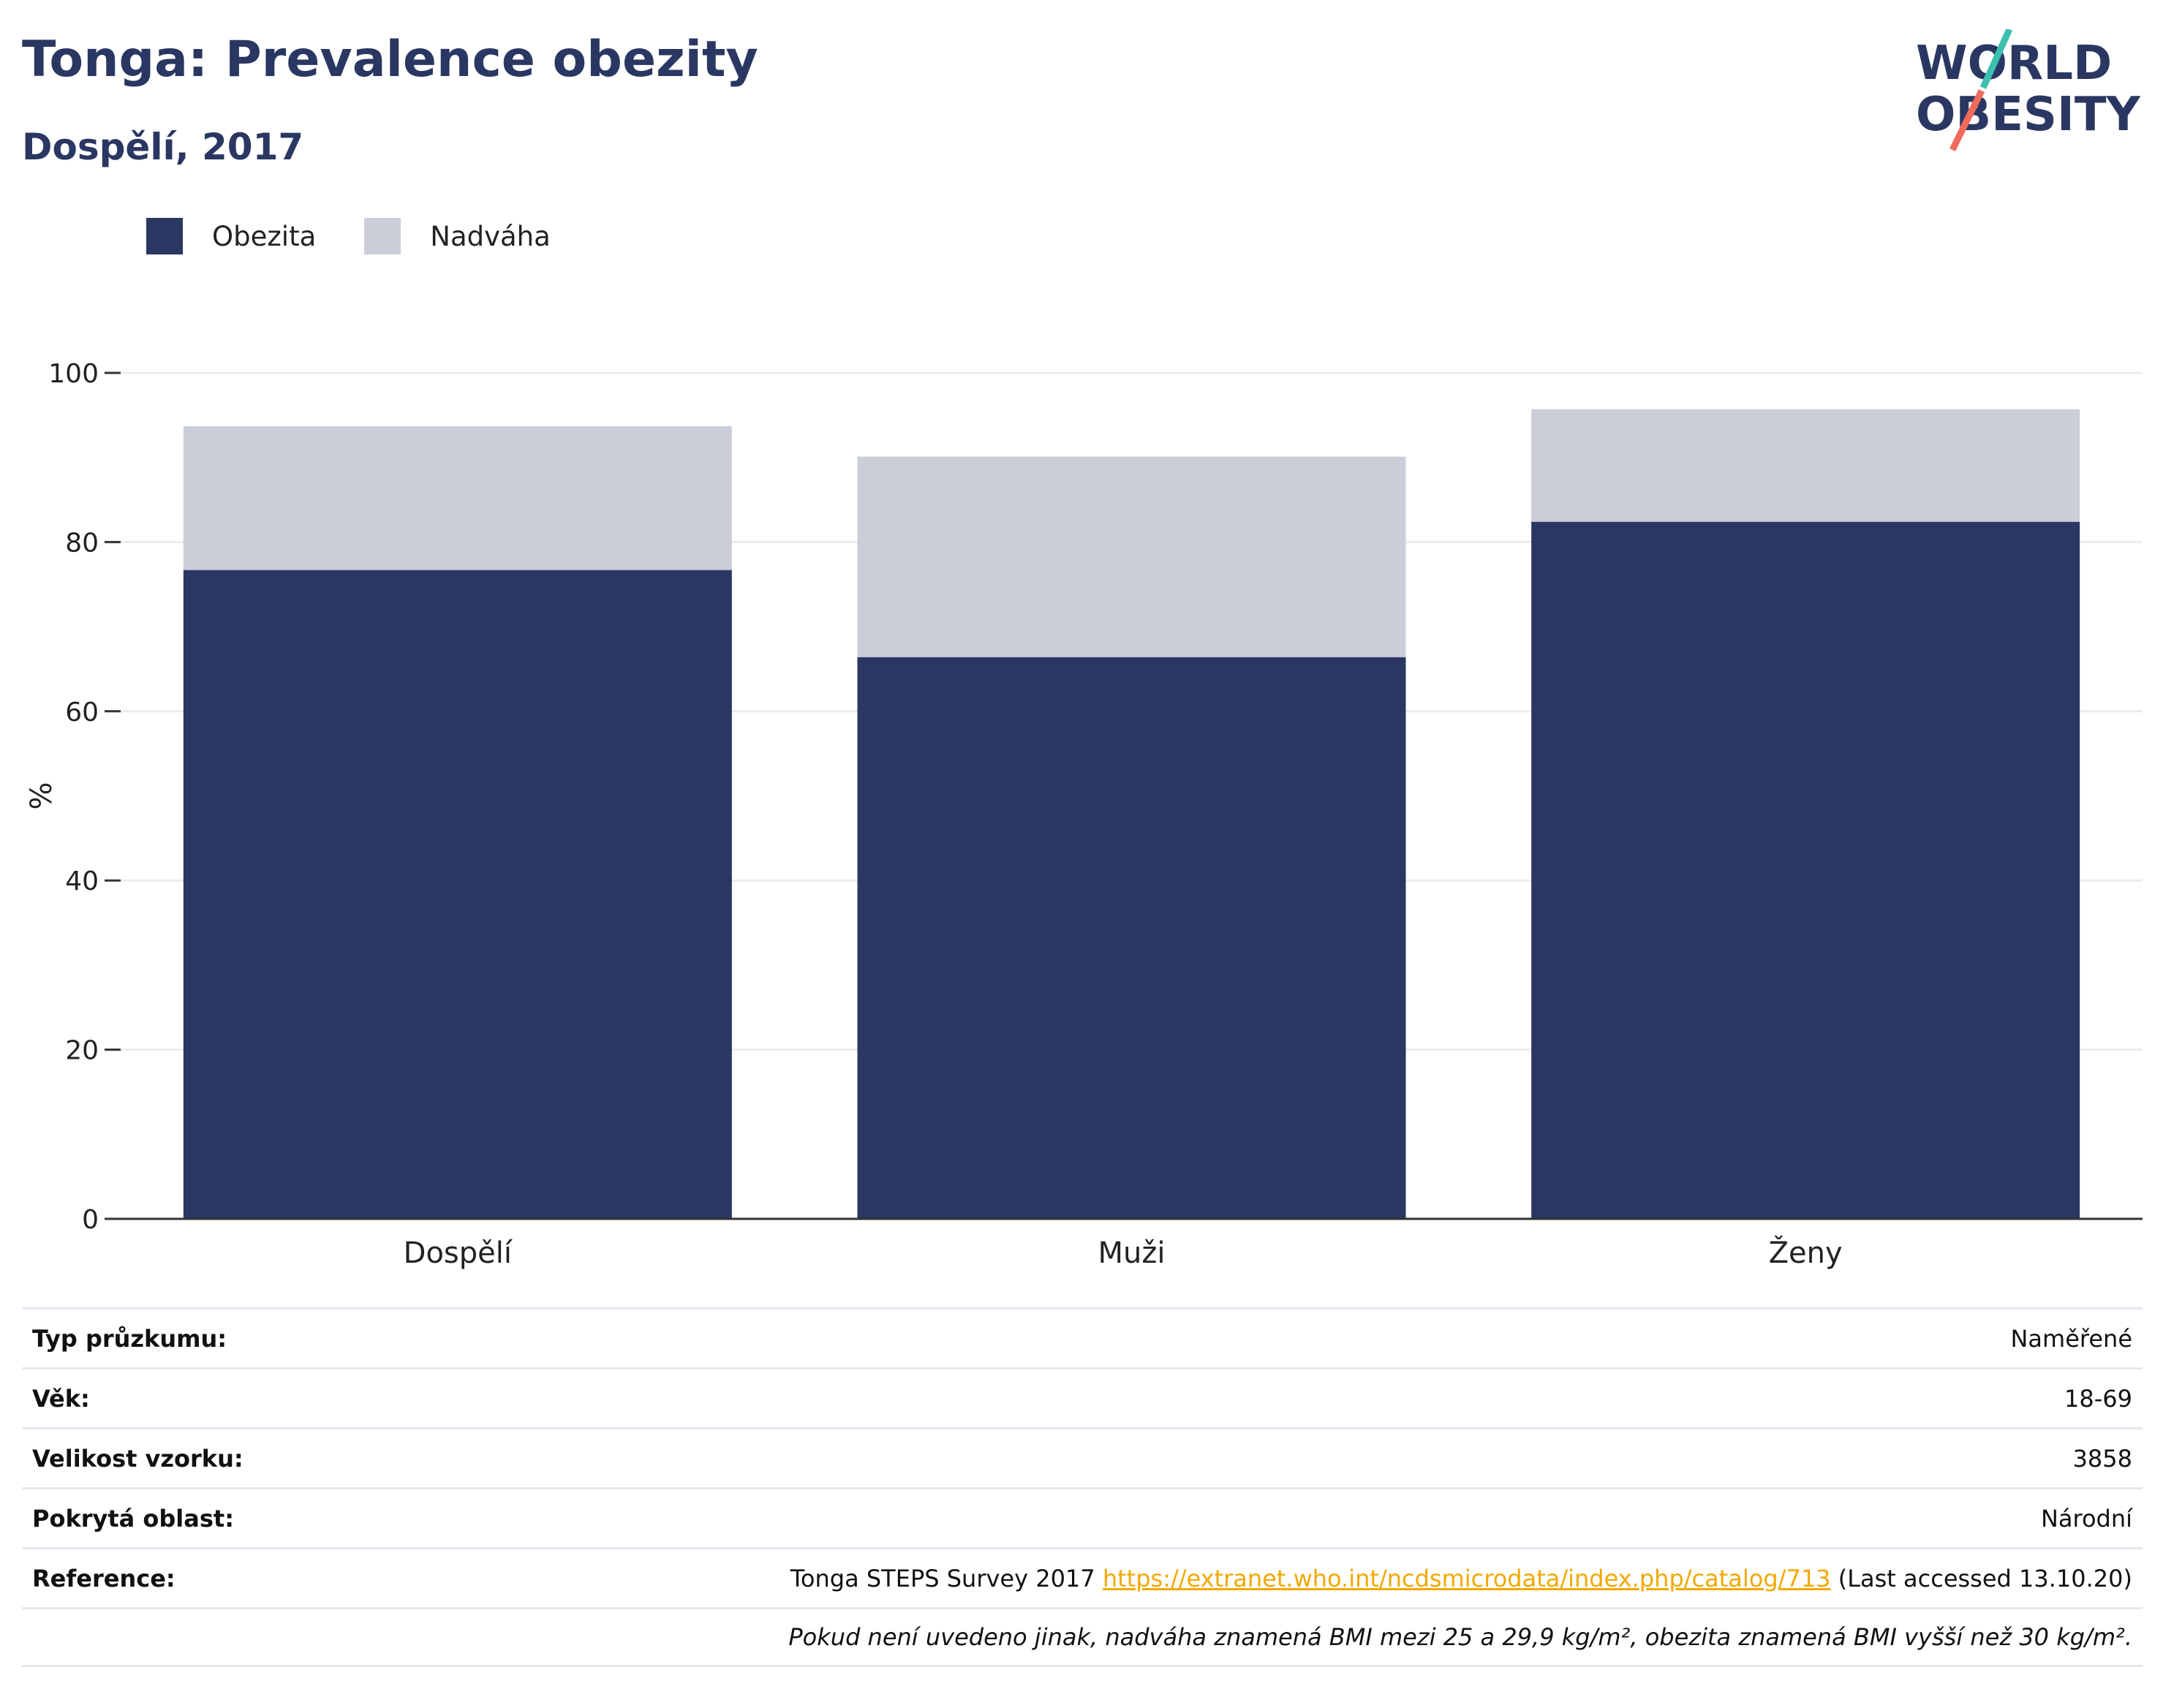  I want to click on info-value: 18-69, so click(2098, 1398).